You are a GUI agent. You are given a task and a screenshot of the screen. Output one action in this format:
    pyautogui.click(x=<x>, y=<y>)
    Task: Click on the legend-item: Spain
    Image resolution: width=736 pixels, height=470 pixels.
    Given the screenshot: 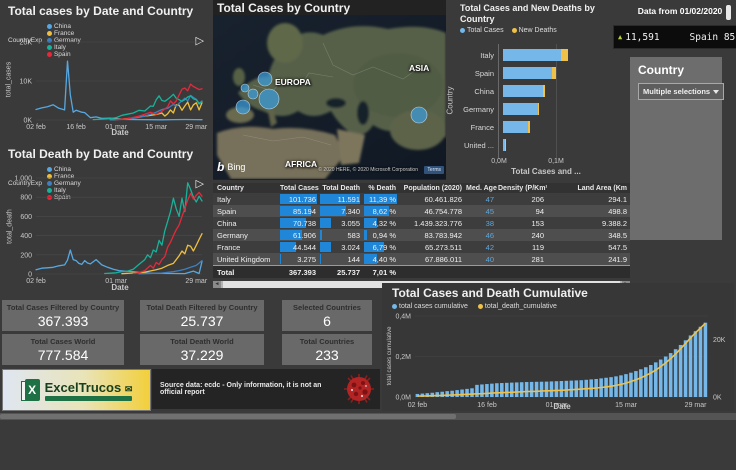 What is the action you would take?
    pyautogui.click(x=63, y=54)
    